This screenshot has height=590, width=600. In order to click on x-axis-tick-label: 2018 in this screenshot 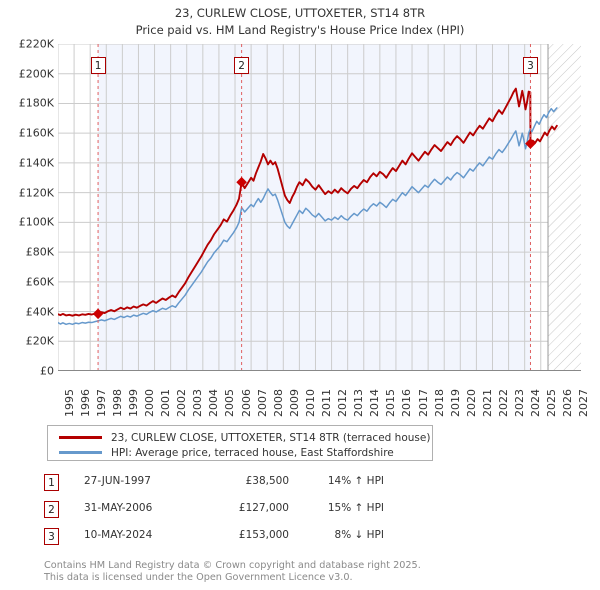, I will do `click(439, 403)`.